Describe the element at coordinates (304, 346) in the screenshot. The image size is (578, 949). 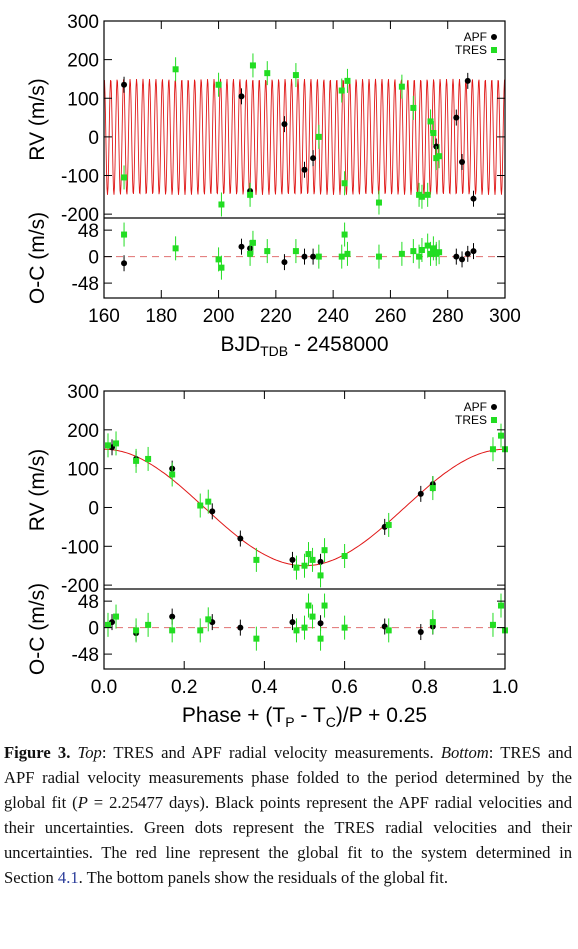
I see `x-axis-label: BJDTDB - 2458000` at that location.